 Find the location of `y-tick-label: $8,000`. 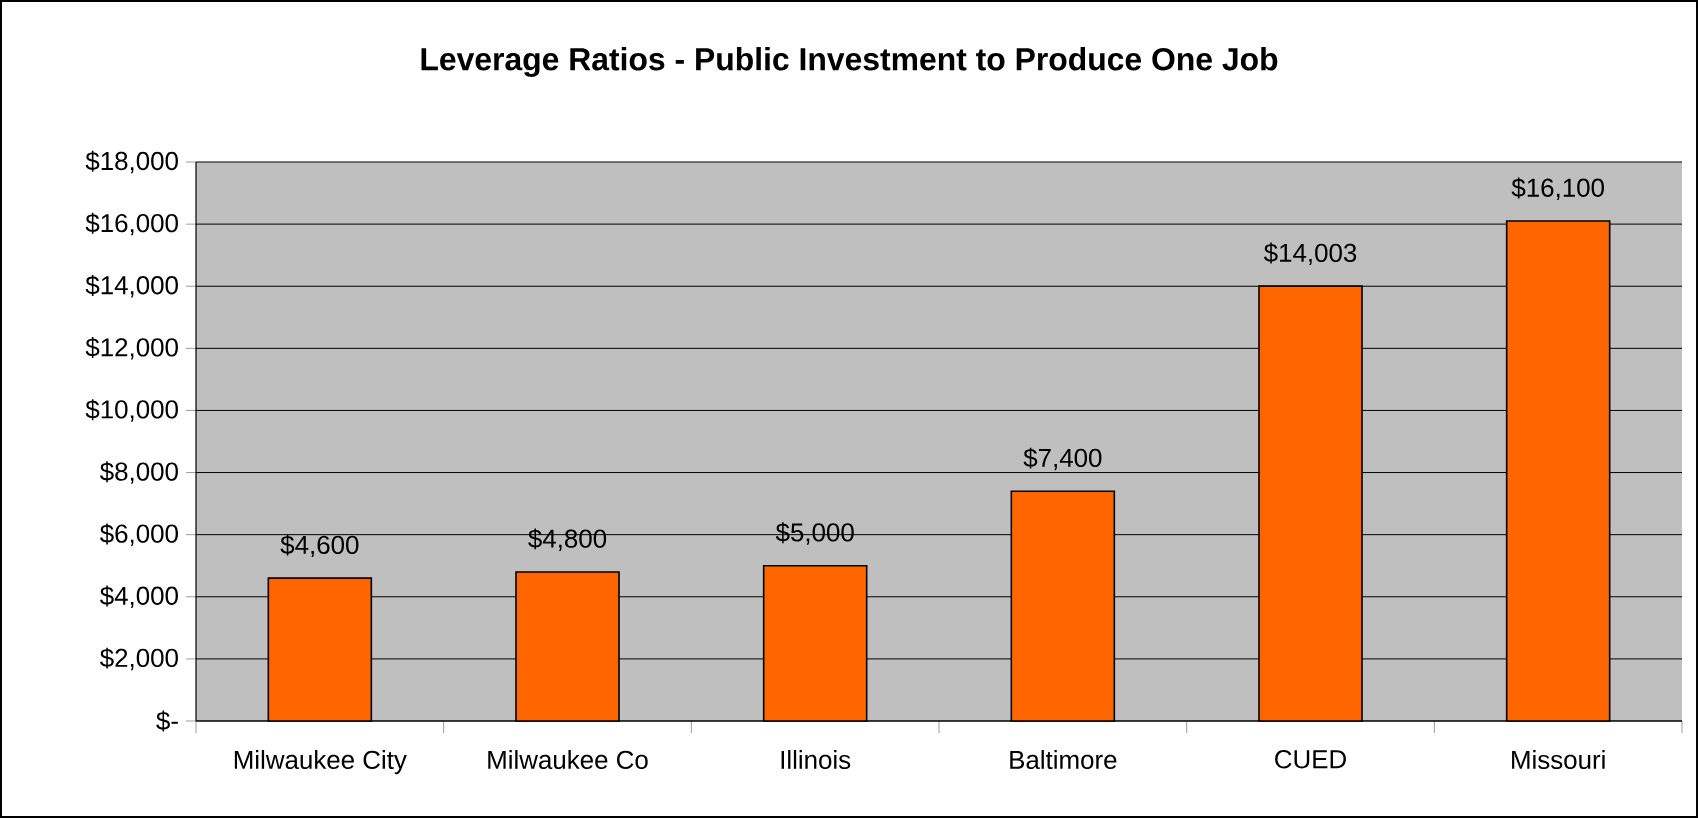

y-tick-label: $8,000 is located at coordinates (139, 472).